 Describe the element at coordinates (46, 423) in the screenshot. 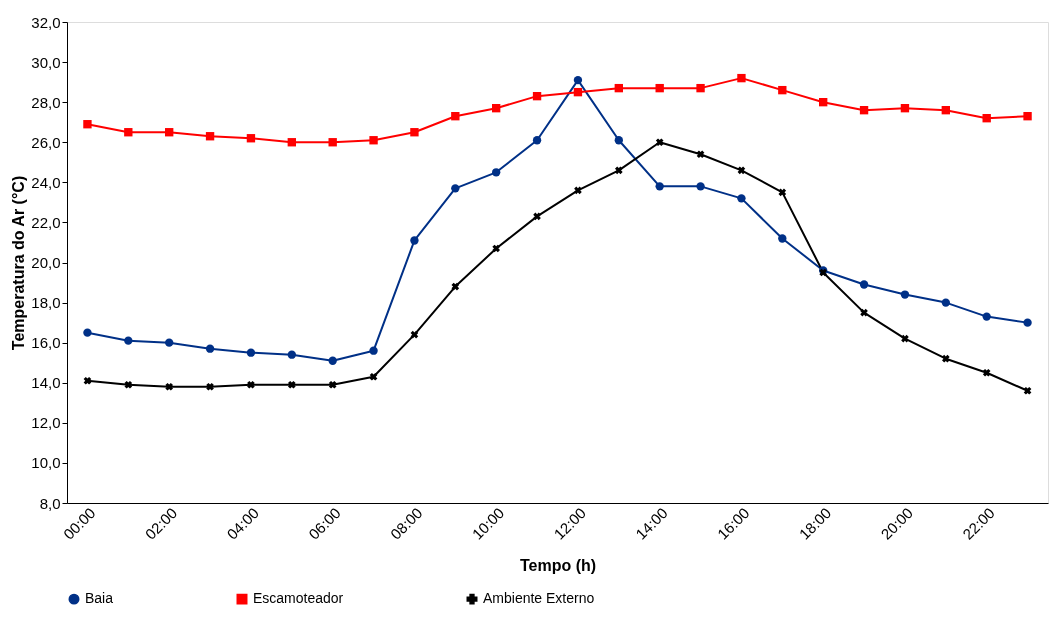

I see `y-tick-label: 12,0` at that location.